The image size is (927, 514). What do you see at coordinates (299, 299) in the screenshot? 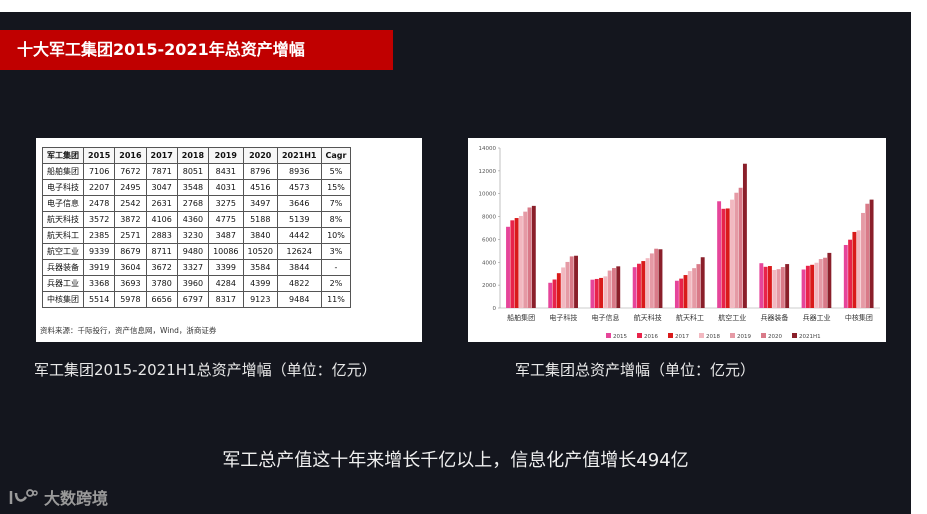
I see `table-cell: 9484` at bounding box center [299, 299].